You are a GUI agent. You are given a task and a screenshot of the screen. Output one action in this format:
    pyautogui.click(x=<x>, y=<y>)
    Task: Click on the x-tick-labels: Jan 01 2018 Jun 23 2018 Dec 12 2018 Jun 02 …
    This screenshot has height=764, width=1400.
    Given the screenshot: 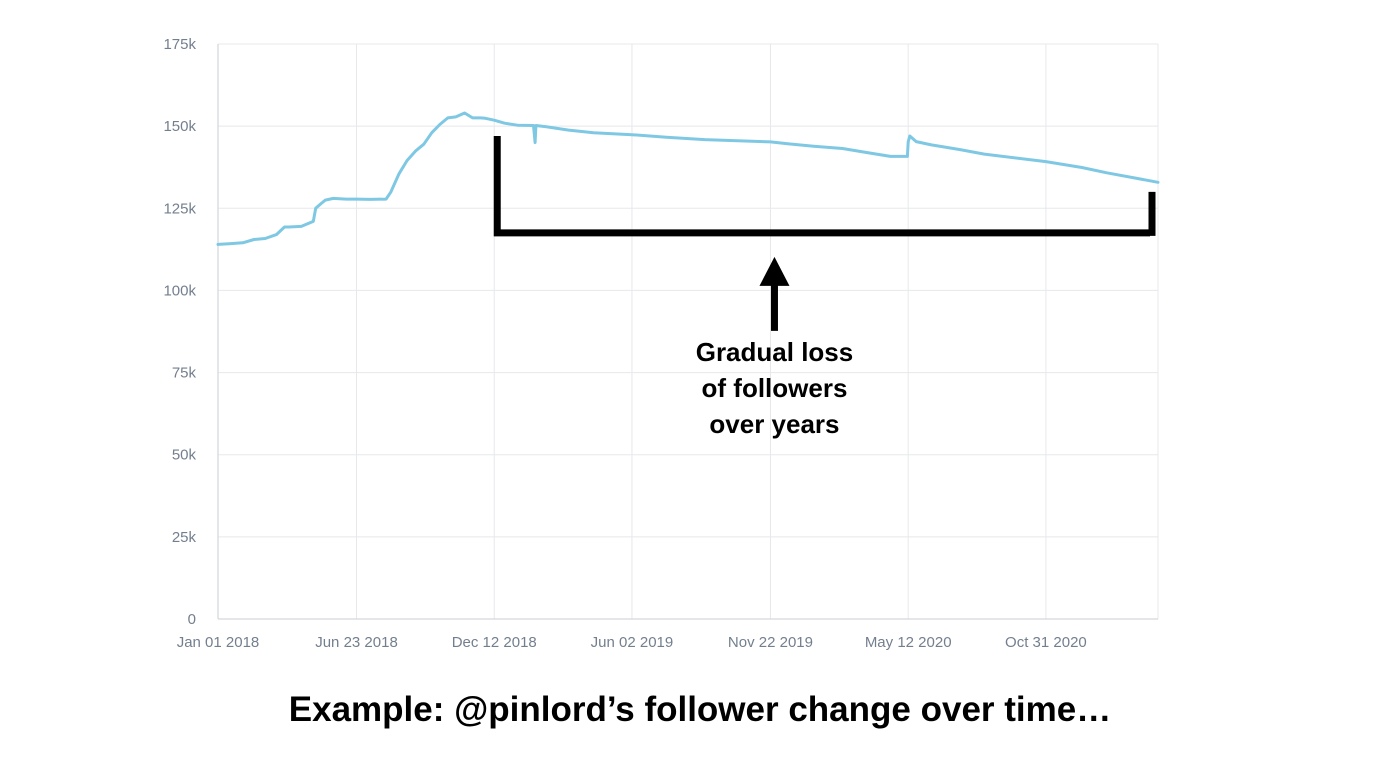 What is the action you would take?
    pyautogui.click(x=632, y=642)
    